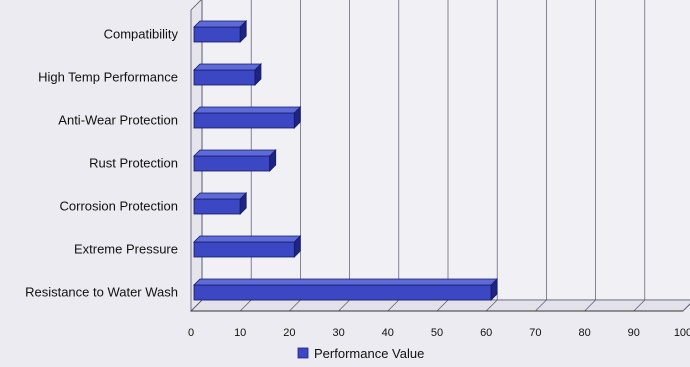 Image resolution: width=690 pixels, height=367 pixels. Describe the element at coordinates (342, 292) in the screenshot. I see `bar-front-resistance-to-water-wash` at that location.